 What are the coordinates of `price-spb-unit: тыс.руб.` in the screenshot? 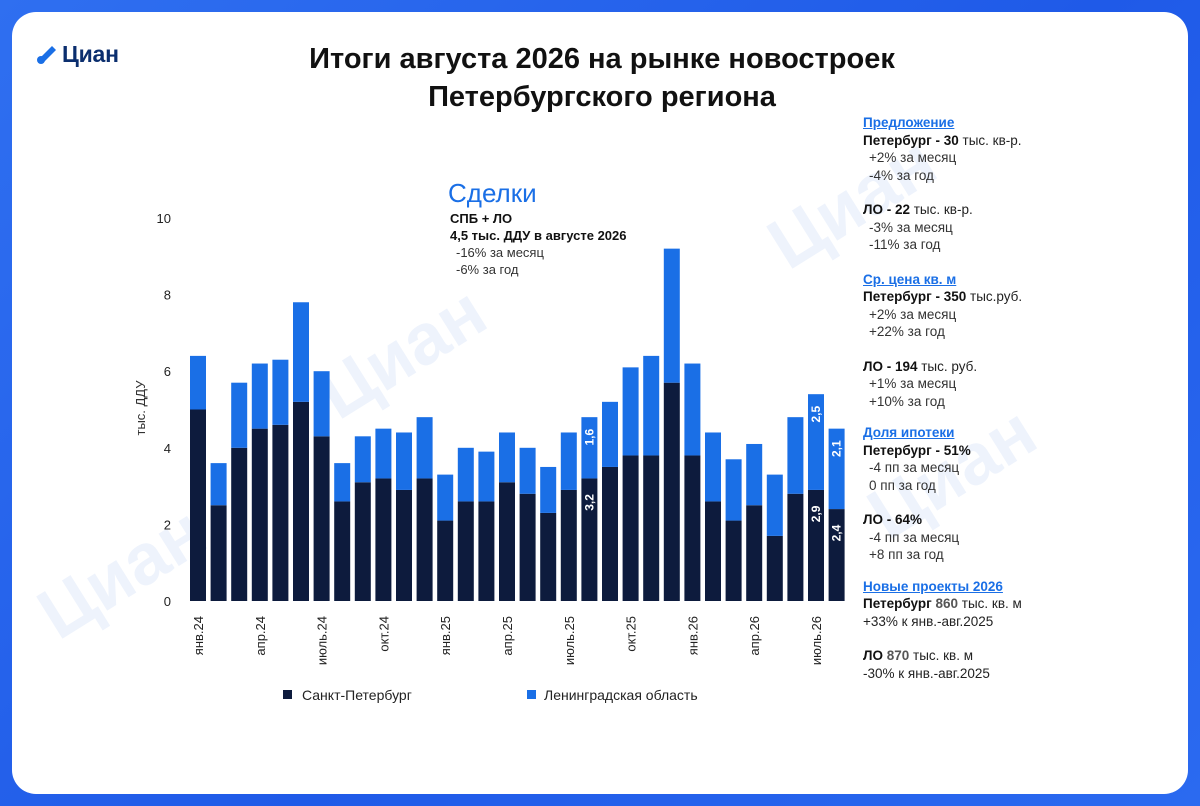 It's located at (994, 296).